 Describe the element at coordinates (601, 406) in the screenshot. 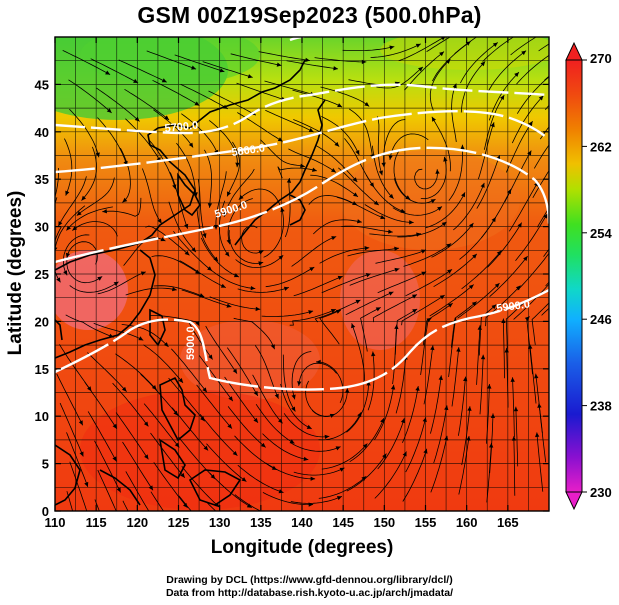

I see `colorbar-label: 238` at that location.